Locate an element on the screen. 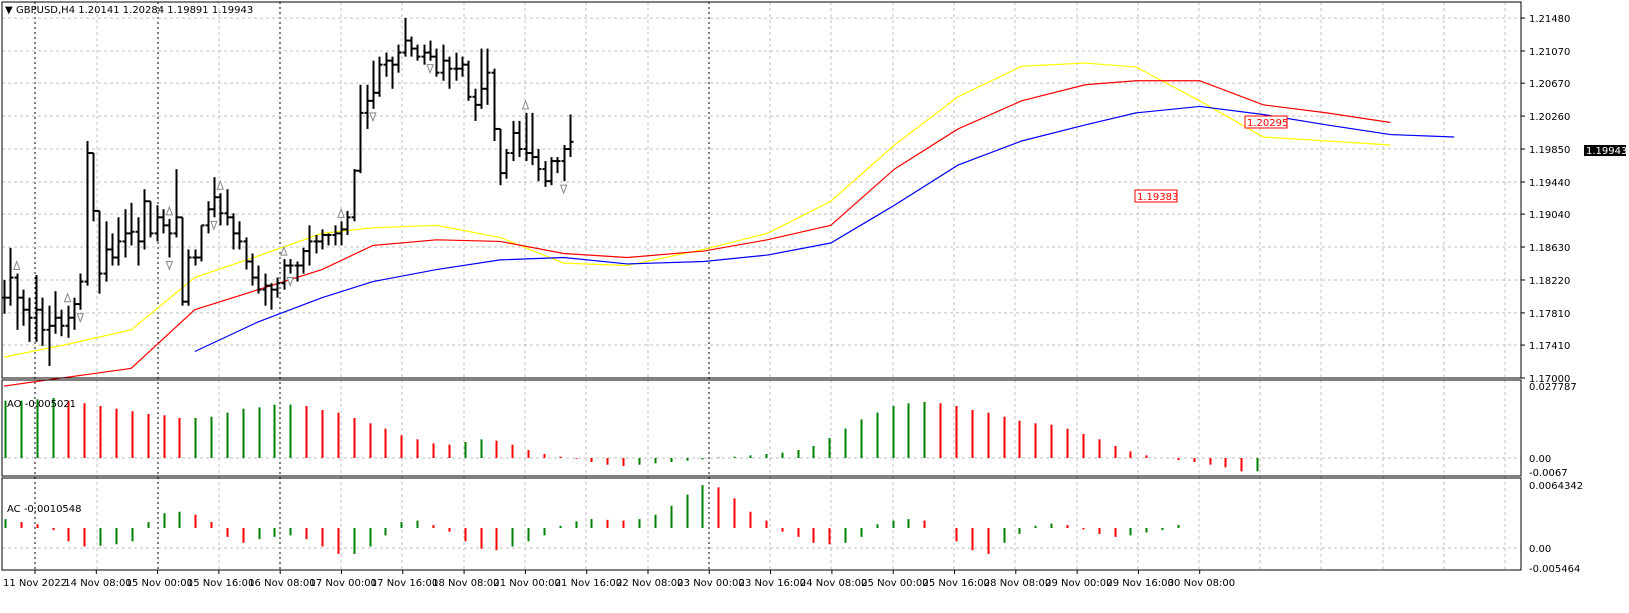  price-tick-label: 1.19440 is located at coordinates (1549, 183).